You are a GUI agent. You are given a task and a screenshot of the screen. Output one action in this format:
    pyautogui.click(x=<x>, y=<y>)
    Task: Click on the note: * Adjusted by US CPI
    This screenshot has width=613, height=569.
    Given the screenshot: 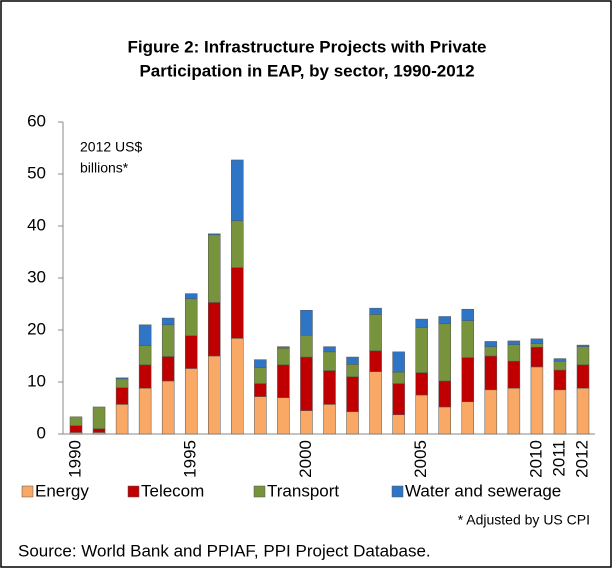 What is the action you would take?
    pyautogui.click(x=524, y=520)
    